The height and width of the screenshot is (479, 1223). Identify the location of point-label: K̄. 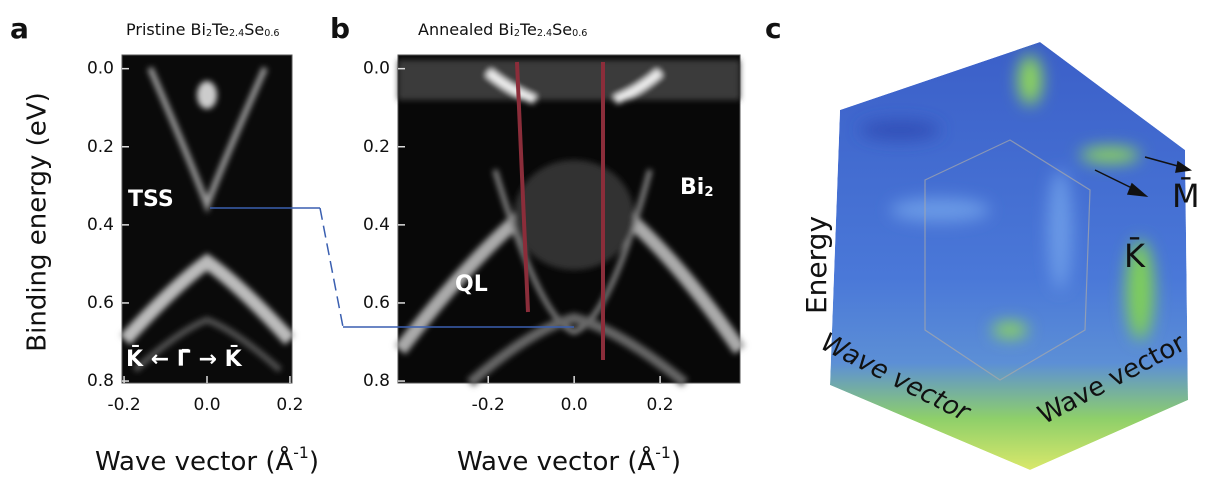
(1135, 255).